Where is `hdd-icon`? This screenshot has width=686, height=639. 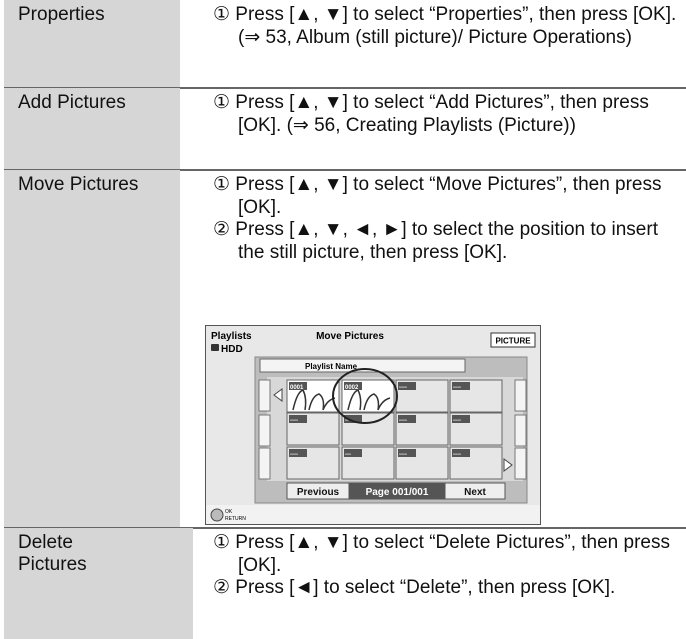
hdd-icon is located at coordinates (215, 347).